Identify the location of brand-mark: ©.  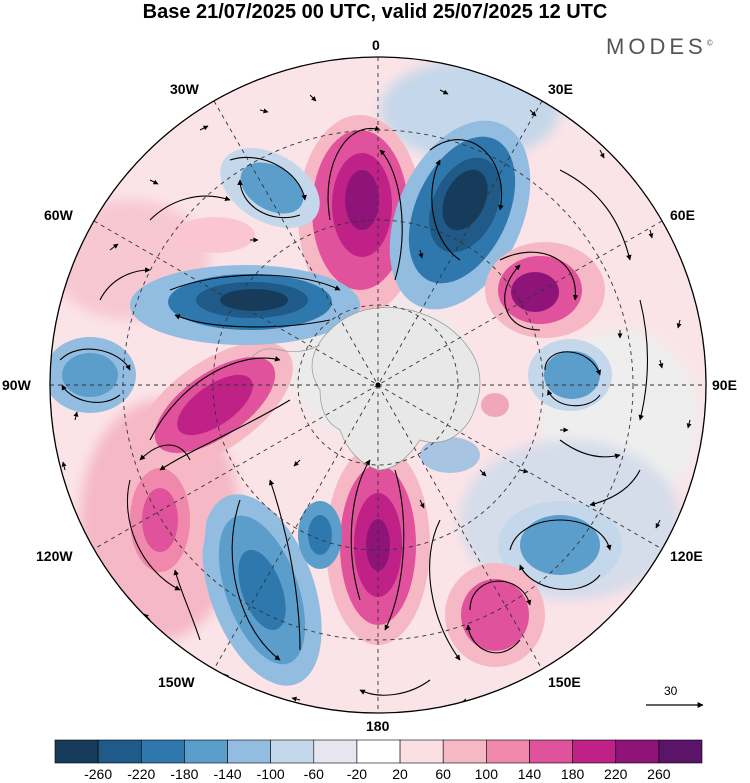
(709, 43).